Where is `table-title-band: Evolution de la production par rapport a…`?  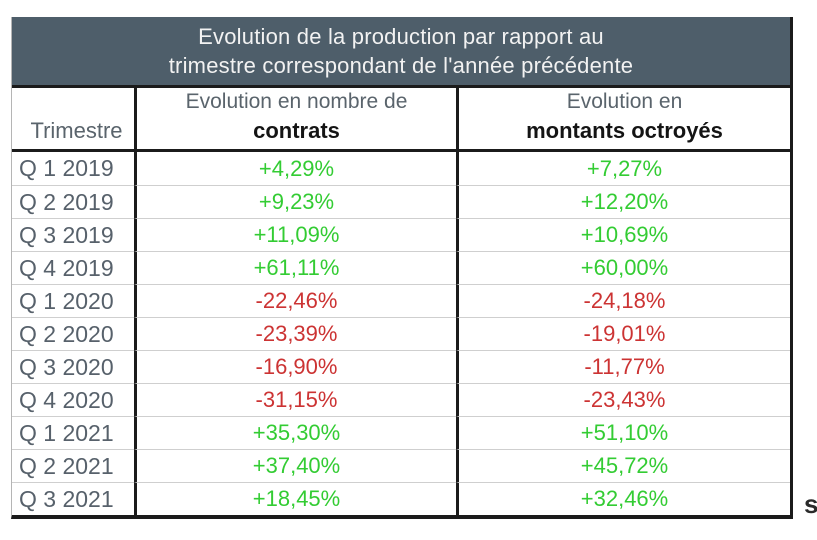
table-title-band: Evolution de la production par rapport a… is located at coordinates (401, 52).